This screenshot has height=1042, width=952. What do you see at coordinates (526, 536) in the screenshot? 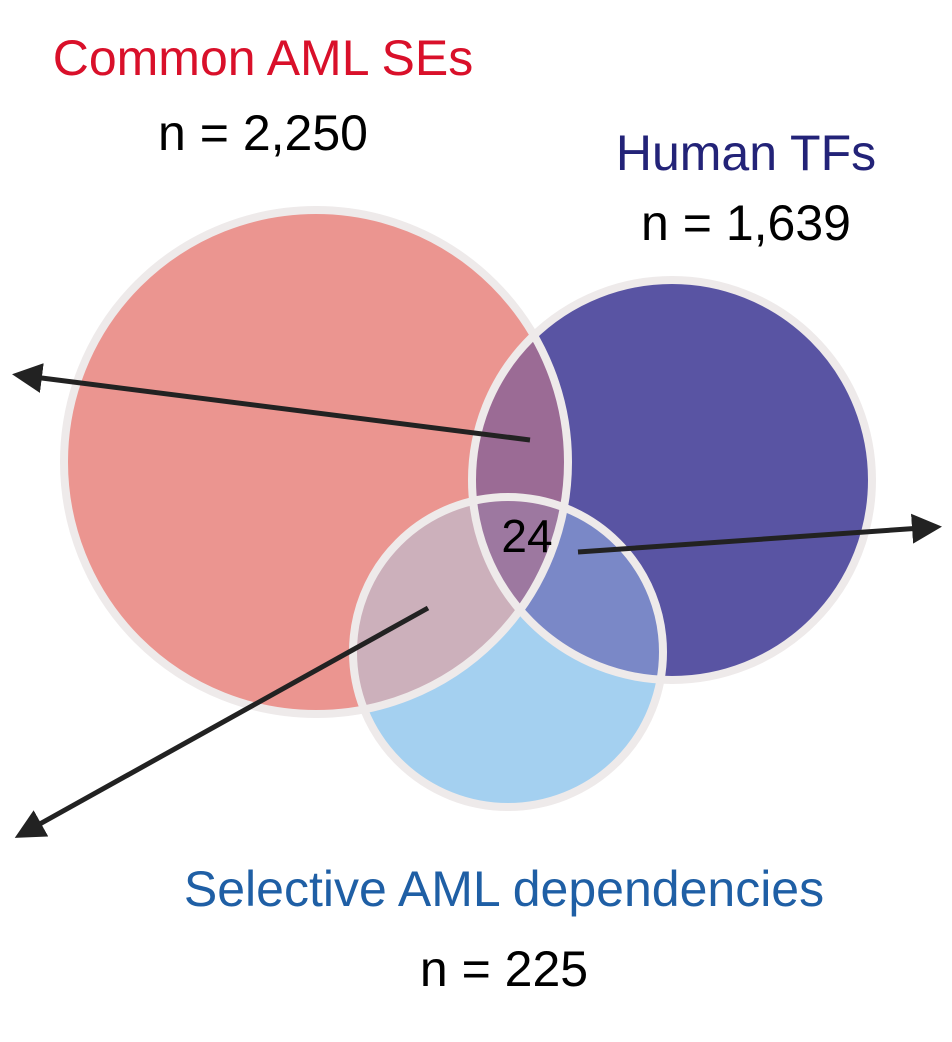
I see `intersection-count: 24` at bounding box center [526, 536].